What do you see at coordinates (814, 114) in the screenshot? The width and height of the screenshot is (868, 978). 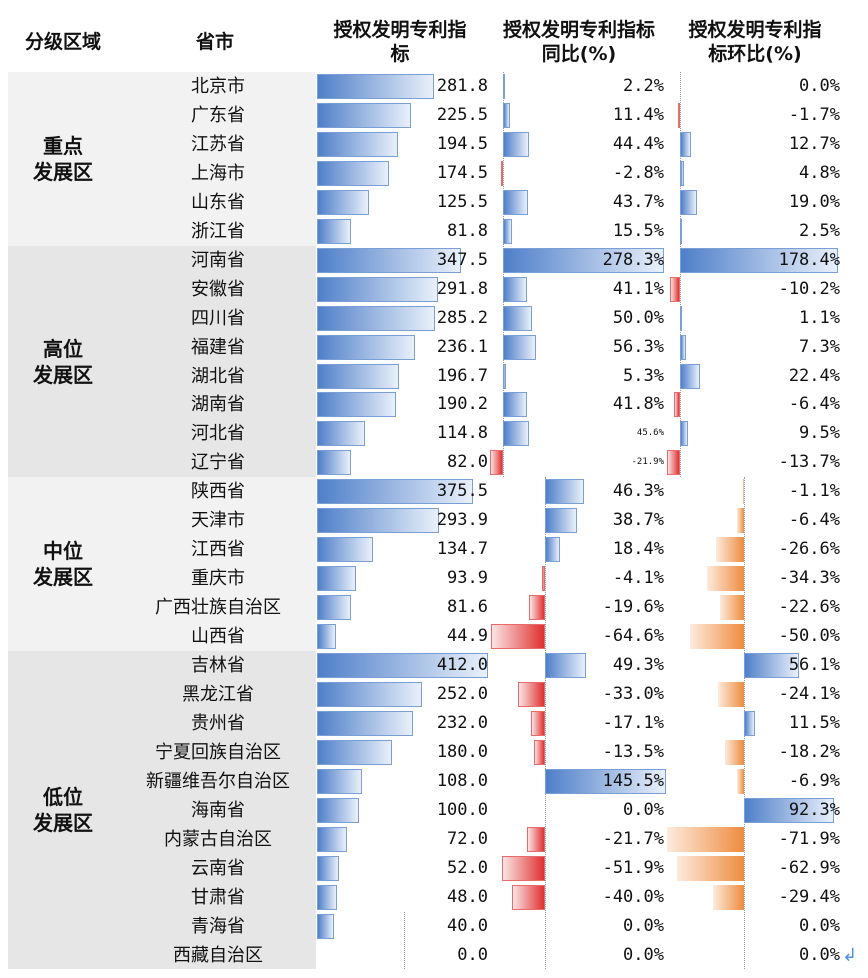 I see `mom-value: -1.7%` at bounding box center [814, 114].